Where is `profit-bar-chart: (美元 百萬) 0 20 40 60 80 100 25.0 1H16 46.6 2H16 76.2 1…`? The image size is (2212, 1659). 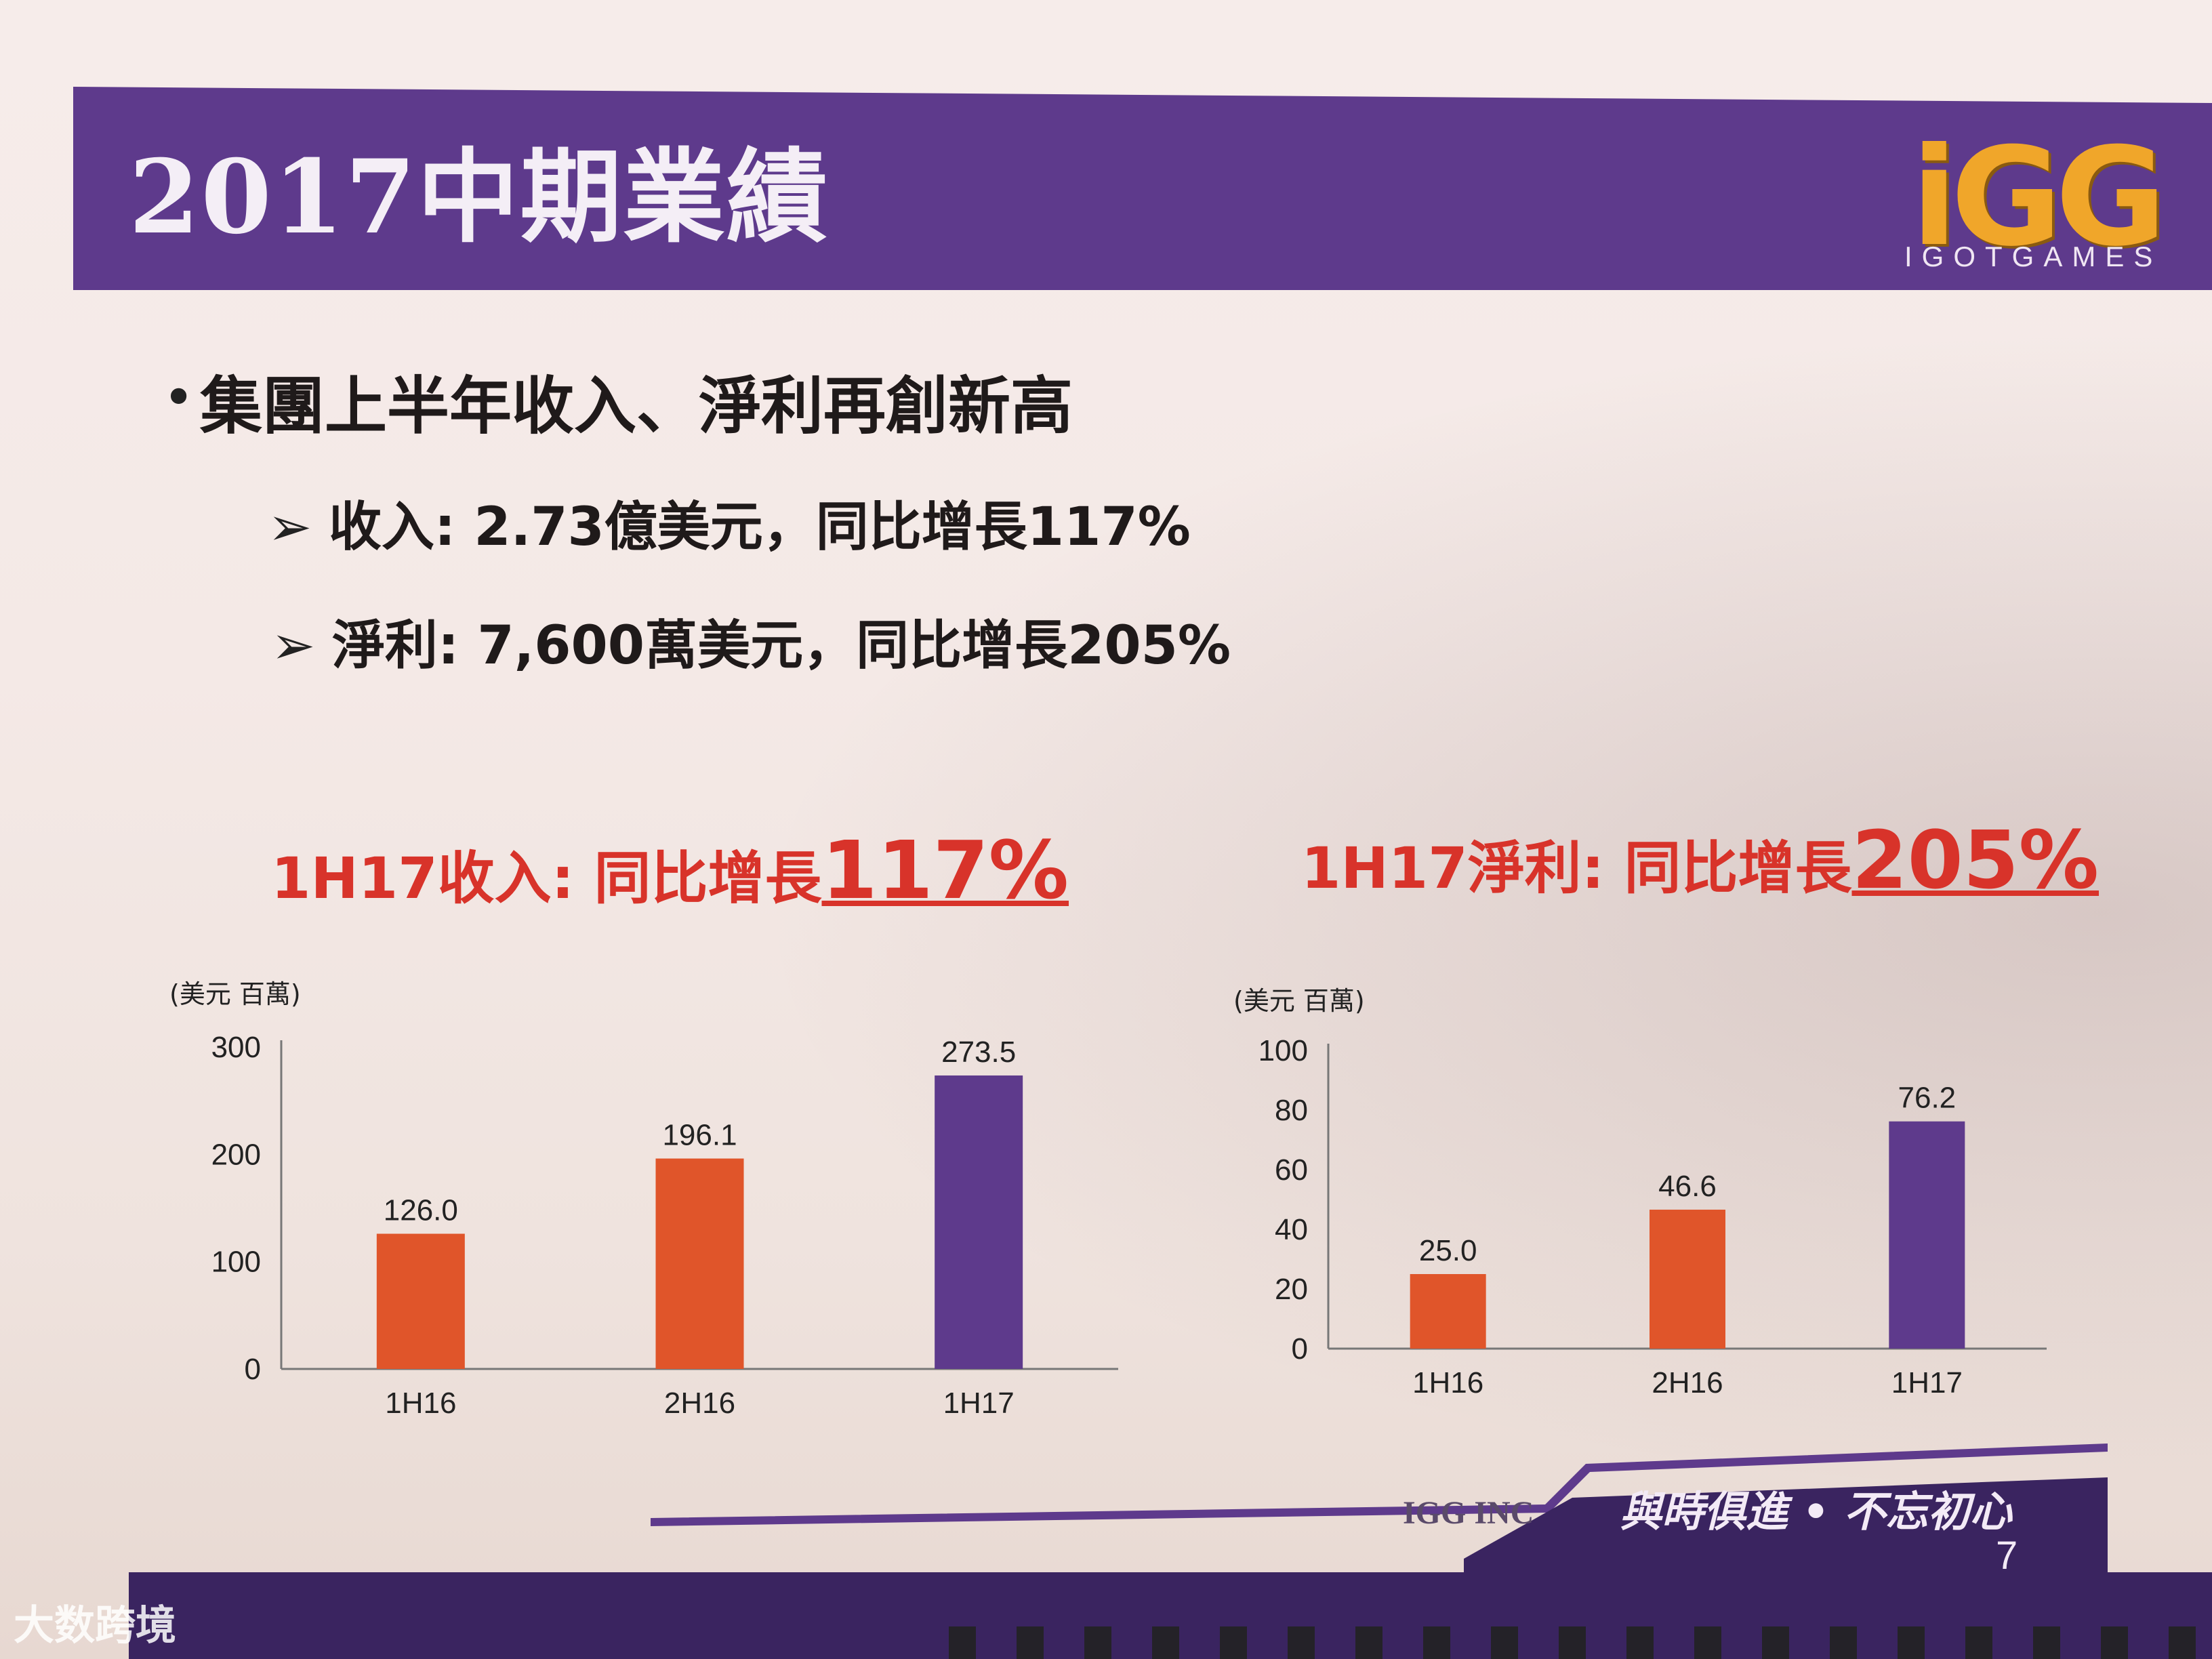
profit-bar-chart: (美元 百萬) 0 20 40 60 80 100 25.0 1H16 46.6 2H16 76.2 1… is located at coordinates (1640, 1192).